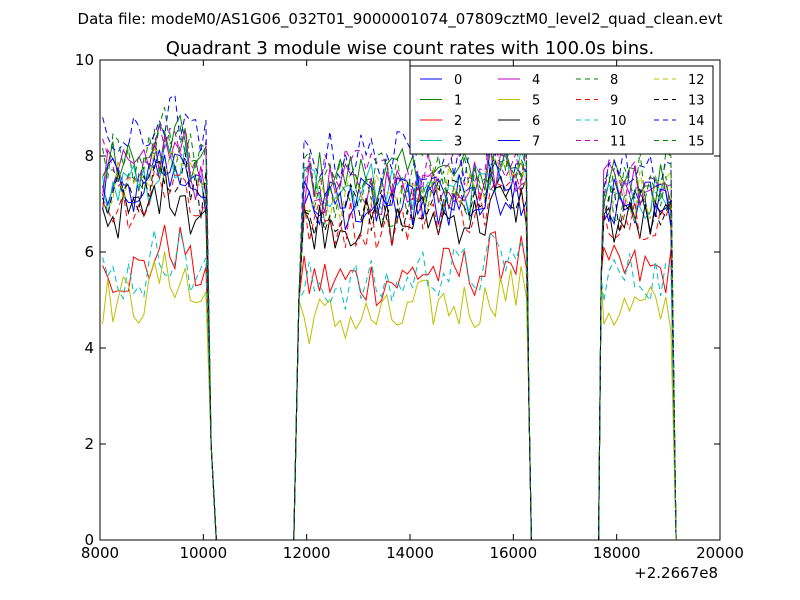  What do you see at coordinates (203, 553) in the screenshot?
I see `x-tick-label: 10000` at bounding box center [203, 553].